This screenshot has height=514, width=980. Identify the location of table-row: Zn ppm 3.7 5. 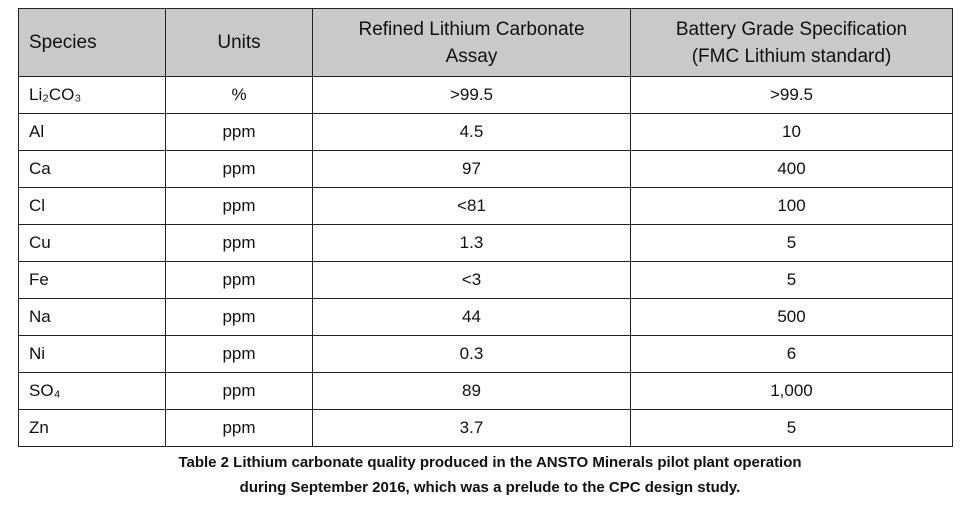
(485, 428).